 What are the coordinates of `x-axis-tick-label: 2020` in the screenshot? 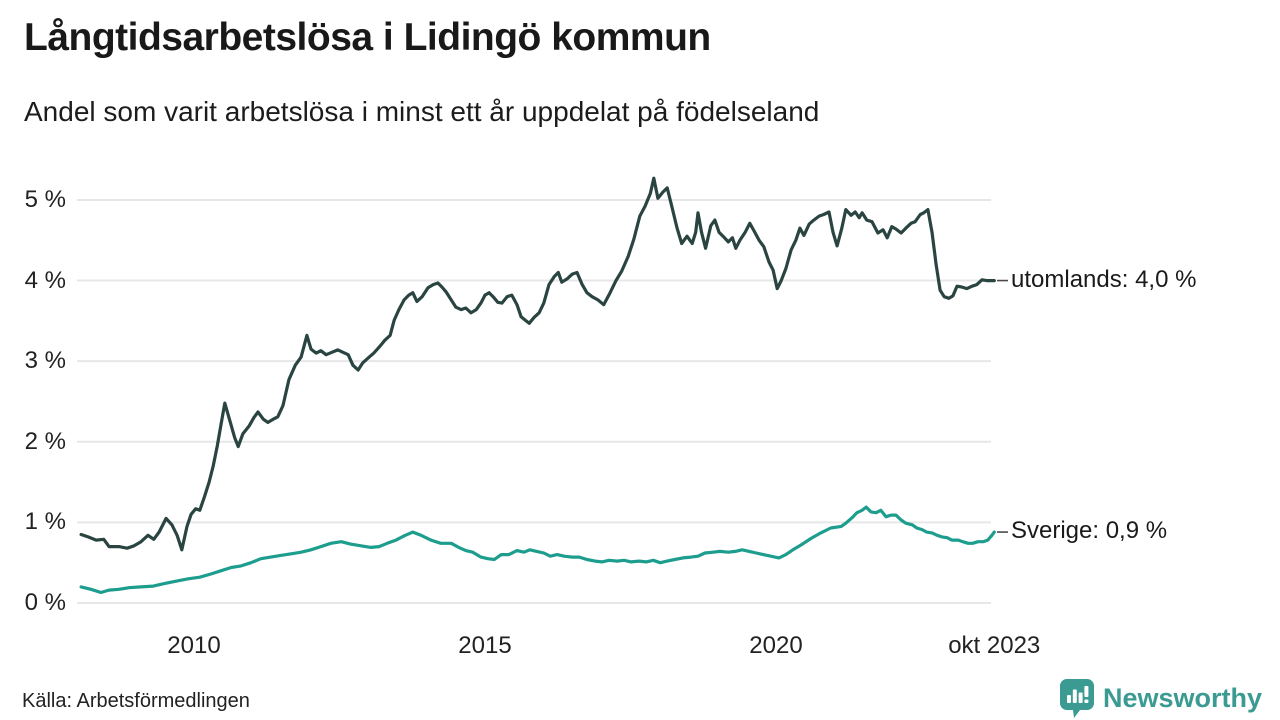 It's located at (776, 645).